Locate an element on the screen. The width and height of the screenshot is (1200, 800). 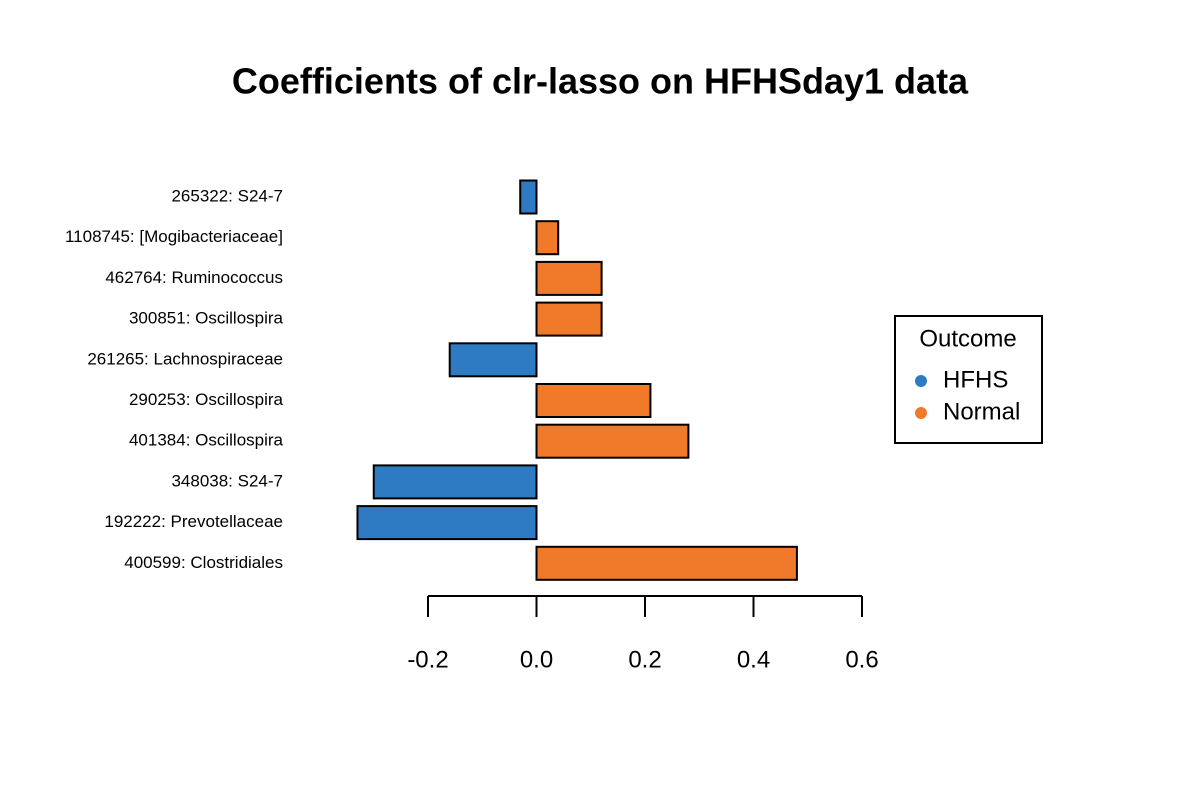
x-tick-label: 0.4 is located at coordinates (753, 659).